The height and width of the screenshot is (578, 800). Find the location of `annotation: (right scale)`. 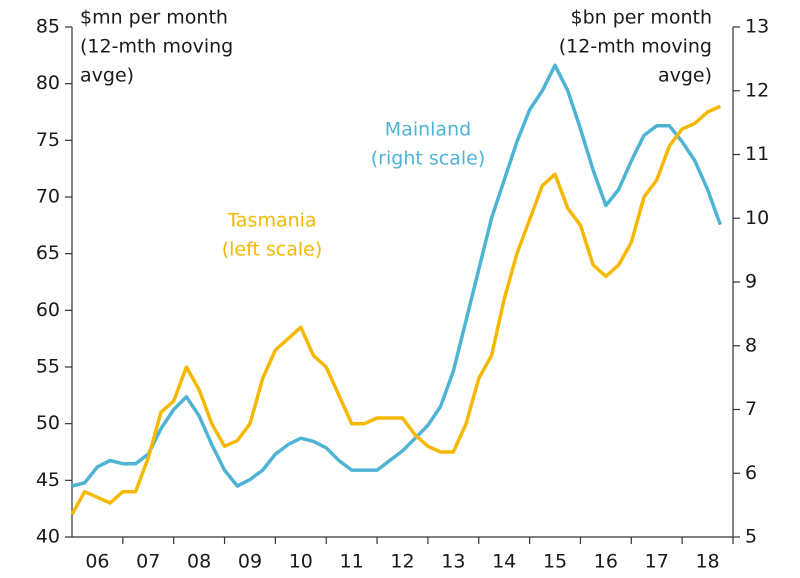

annotation: (right scale) is located at coordinates (428, 159).